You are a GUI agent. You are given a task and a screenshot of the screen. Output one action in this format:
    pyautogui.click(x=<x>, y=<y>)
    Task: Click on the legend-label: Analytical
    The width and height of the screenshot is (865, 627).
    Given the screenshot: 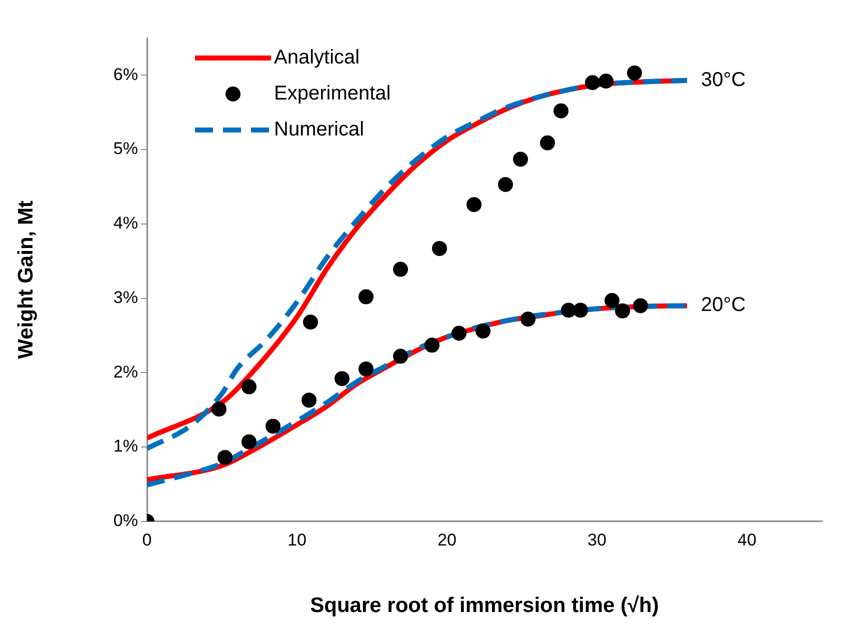 What is the action you would take?
    pyautogui.click(x=317, y=57)
    